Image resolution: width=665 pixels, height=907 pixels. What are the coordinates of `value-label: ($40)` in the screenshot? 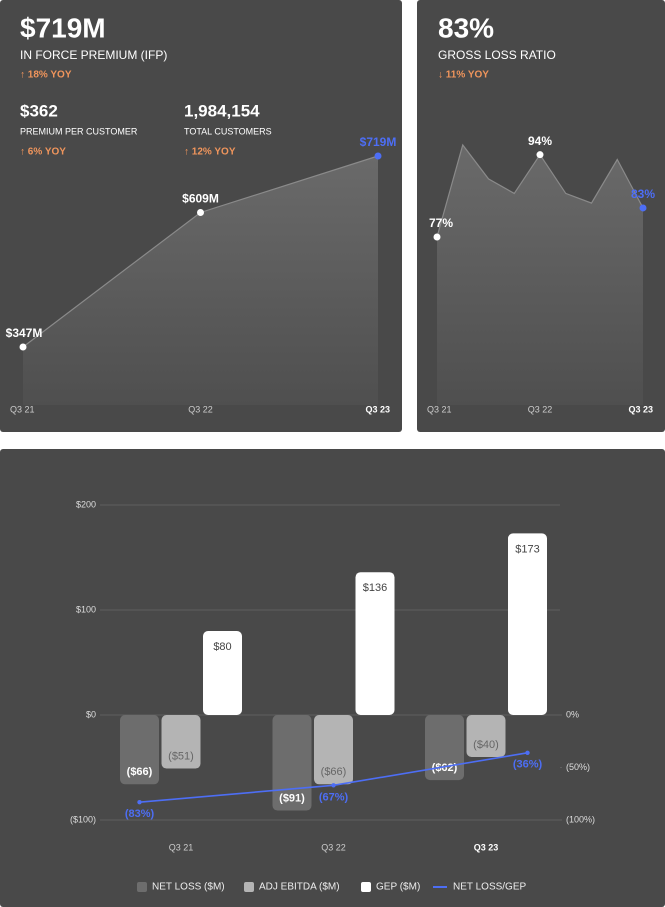 It's located at (486, 745).